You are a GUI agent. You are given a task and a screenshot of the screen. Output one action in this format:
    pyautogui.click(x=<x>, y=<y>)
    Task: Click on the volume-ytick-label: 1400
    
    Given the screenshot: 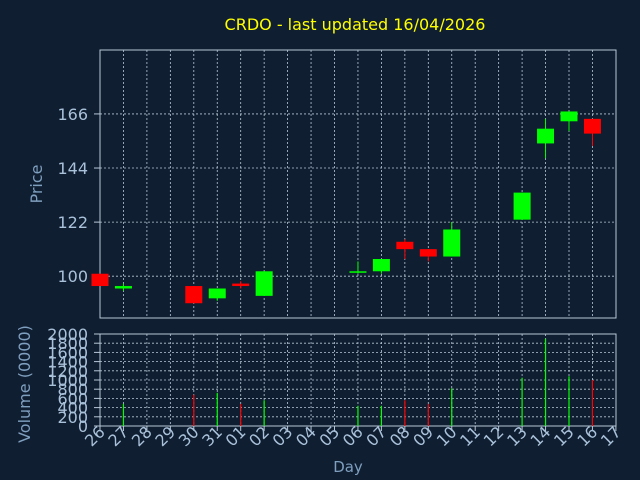 What is the action you would take?
    pyautogui.click(x=67, y=362)
    